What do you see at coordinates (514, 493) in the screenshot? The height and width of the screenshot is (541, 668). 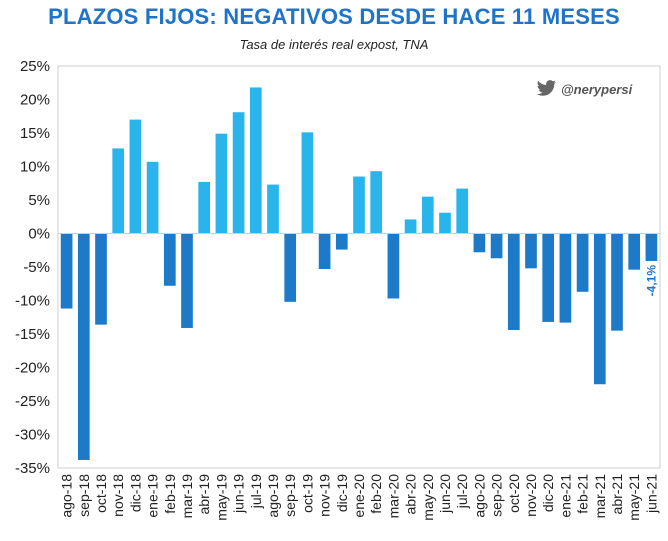 I see `x-tick-label: oct-20` at bounding box center [514, 493].